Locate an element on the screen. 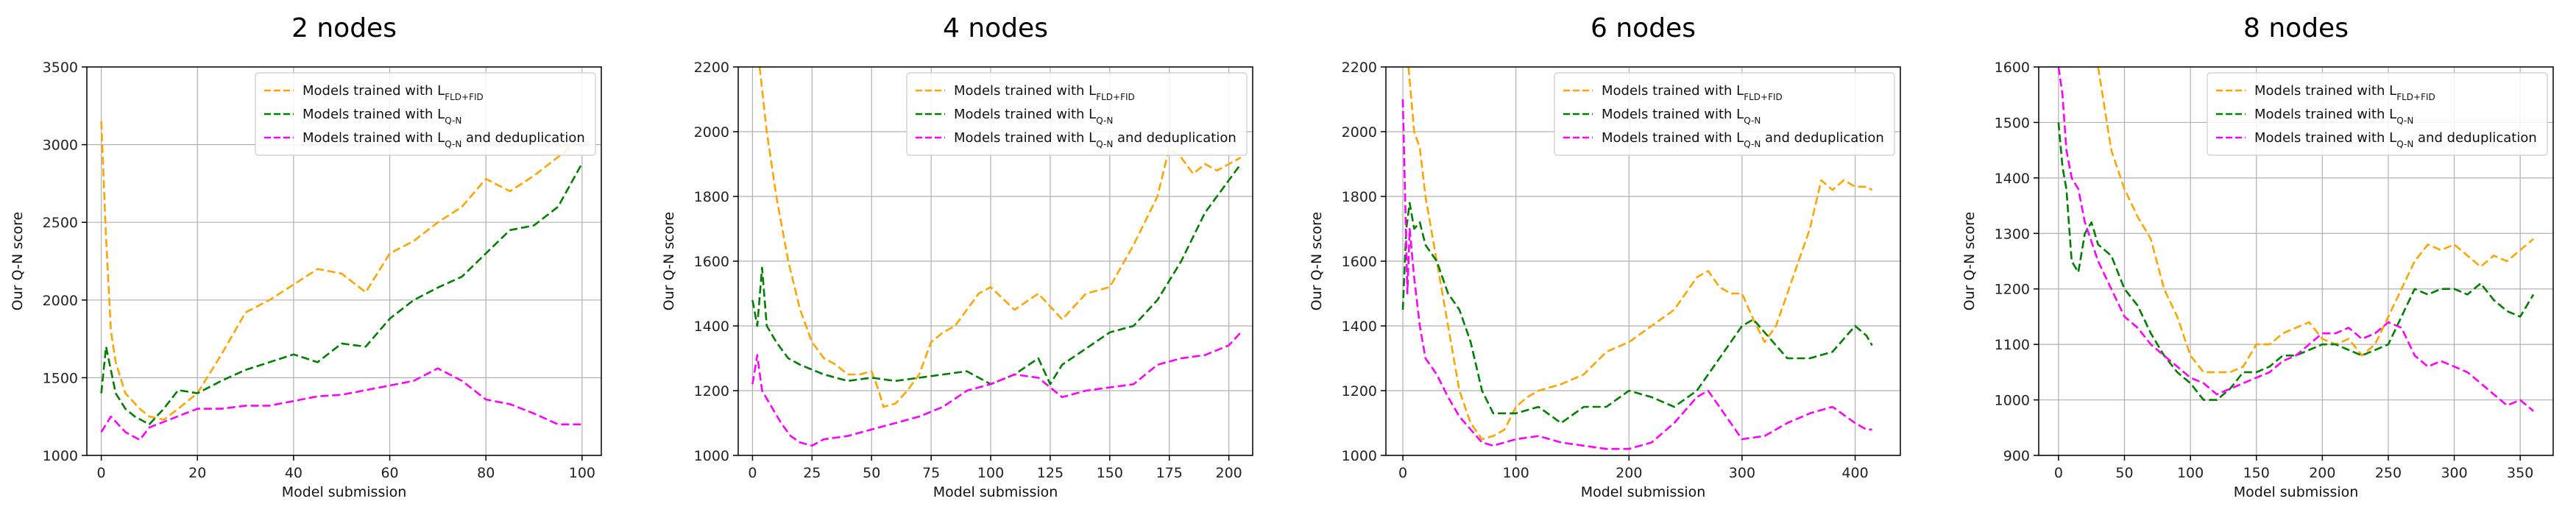  x-tick-label: 125 is located at coordinates (1050, 473).